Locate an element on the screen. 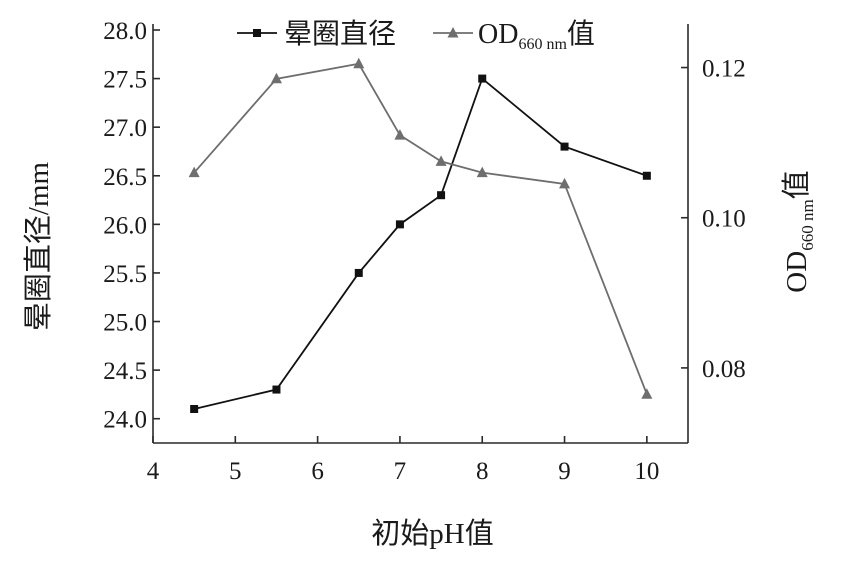 The width and height of the screenshot is (855, 572). left-y-tick-label: 25.5 is located at coordinates (125, 274).